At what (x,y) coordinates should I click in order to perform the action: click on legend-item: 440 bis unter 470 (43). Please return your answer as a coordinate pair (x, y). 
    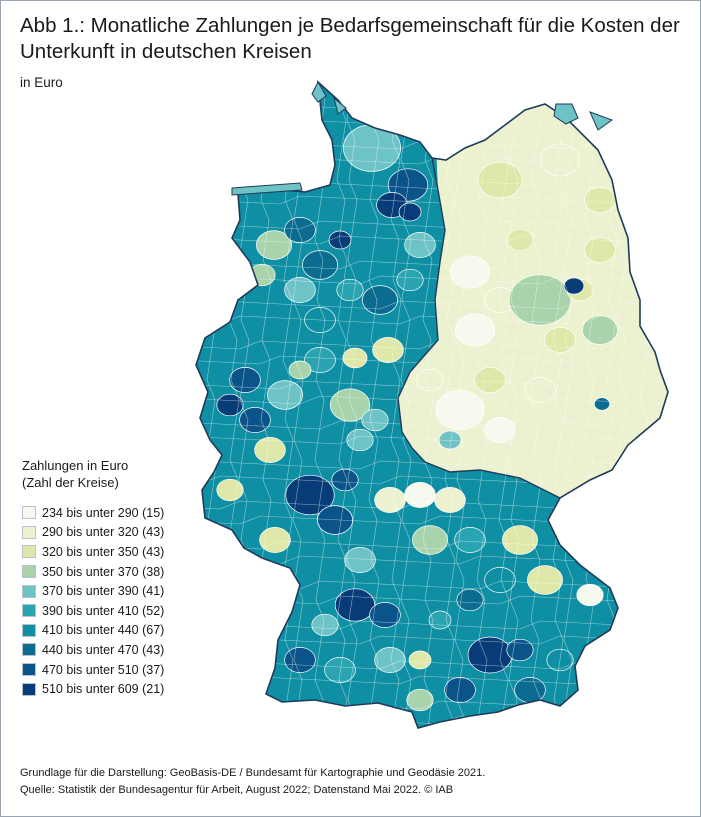
    Looking at the image, I should click on (122, 650).